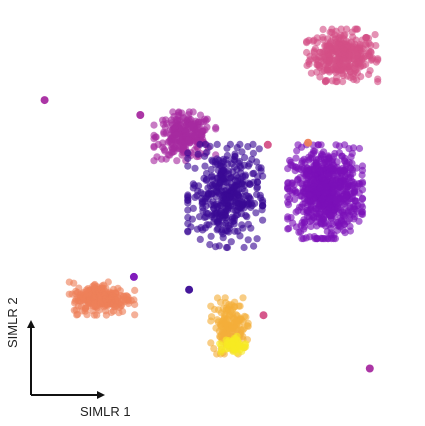 Image resolution: width=425 pixels, height=426 pixels. Describe the element at coordinates (66, 359) in the screenshot. I see `axes-arrows` at that location.